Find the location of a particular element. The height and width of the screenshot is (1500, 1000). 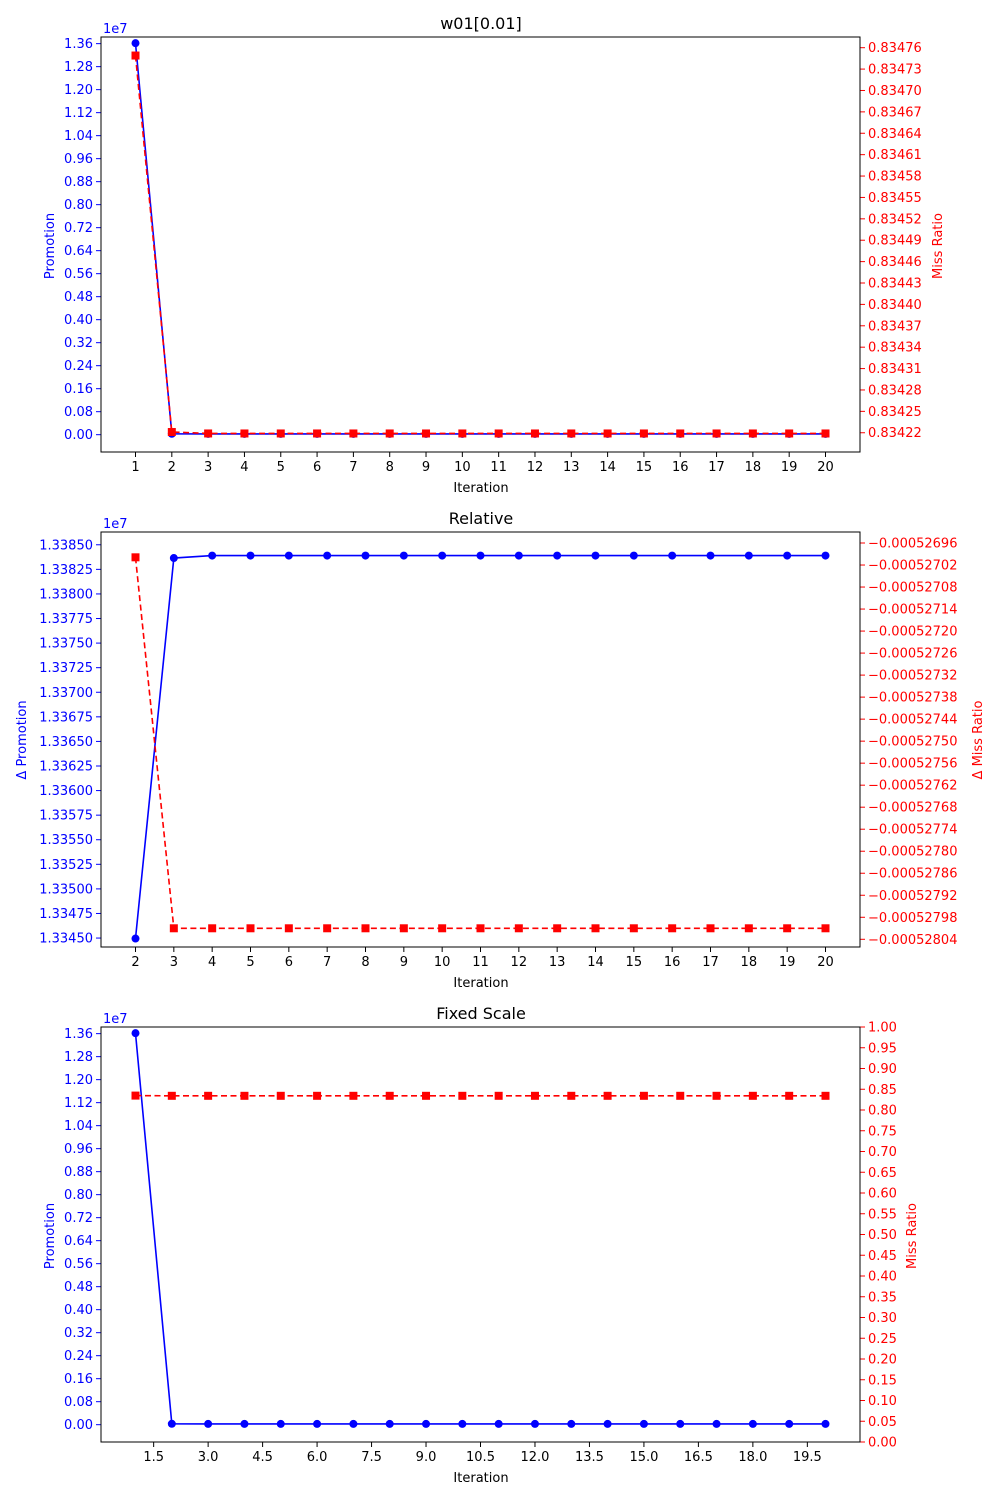

right-y-tick-label: 0.83467 is located at coordinates (895, 112).